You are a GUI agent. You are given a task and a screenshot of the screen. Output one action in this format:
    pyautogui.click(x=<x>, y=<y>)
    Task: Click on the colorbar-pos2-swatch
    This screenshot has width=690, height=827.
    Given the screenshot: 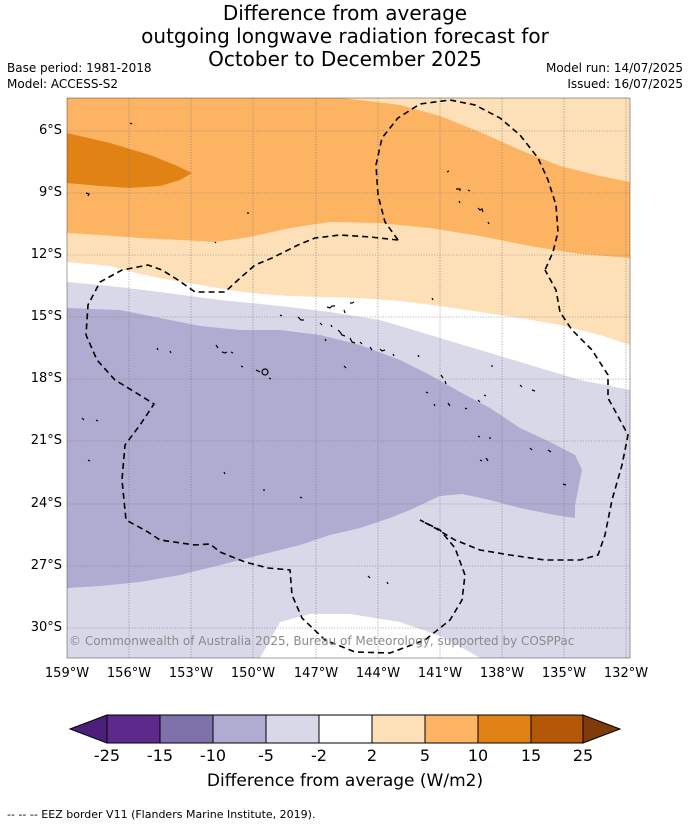 What is the action you would take?
    pyautogui.click(x=398, y=729)
    